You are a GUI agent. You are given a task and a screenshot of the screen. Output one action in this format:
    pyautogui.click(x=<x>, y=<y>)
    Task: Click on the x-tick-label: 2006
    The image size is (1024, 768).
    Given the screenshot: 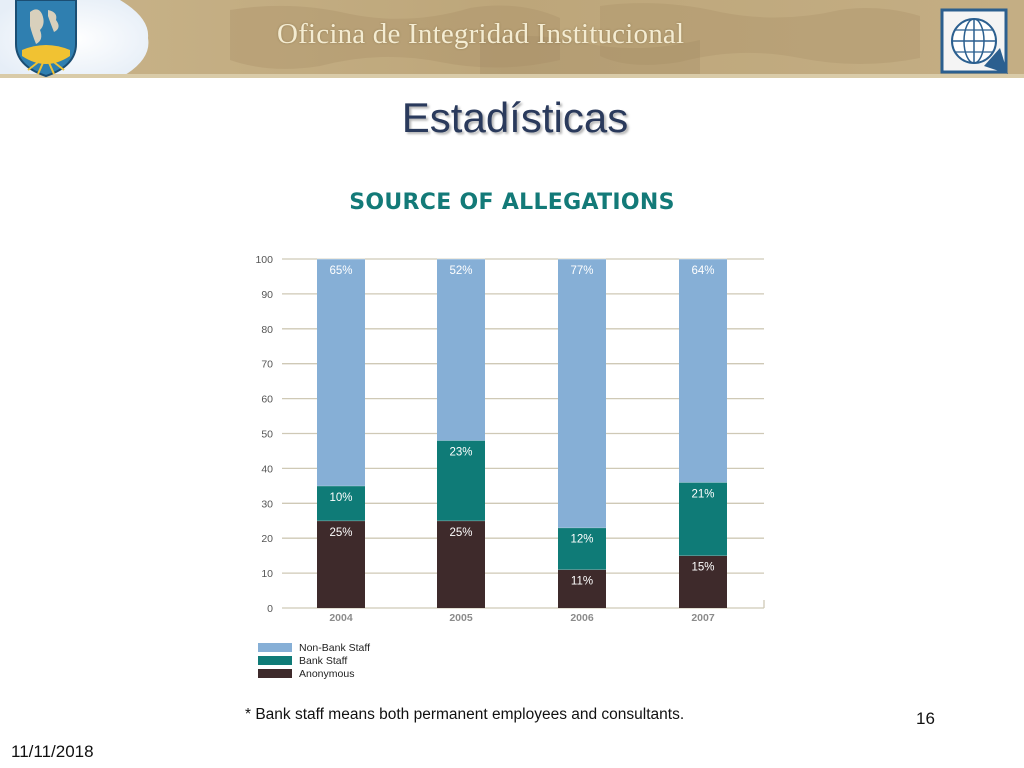 What is the action you would take?
    pyautogui.click(x=582, y=618)
    